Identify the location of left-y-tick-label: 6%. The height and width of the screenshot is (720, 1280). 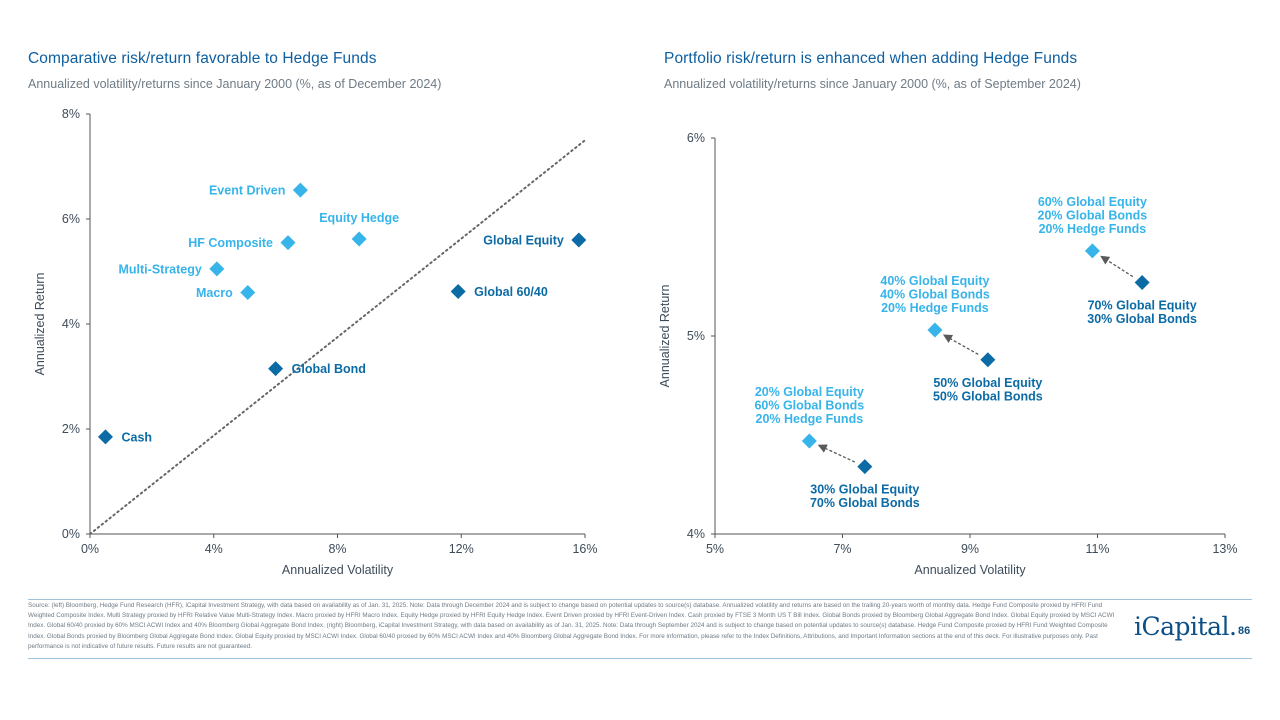
(71, 219).